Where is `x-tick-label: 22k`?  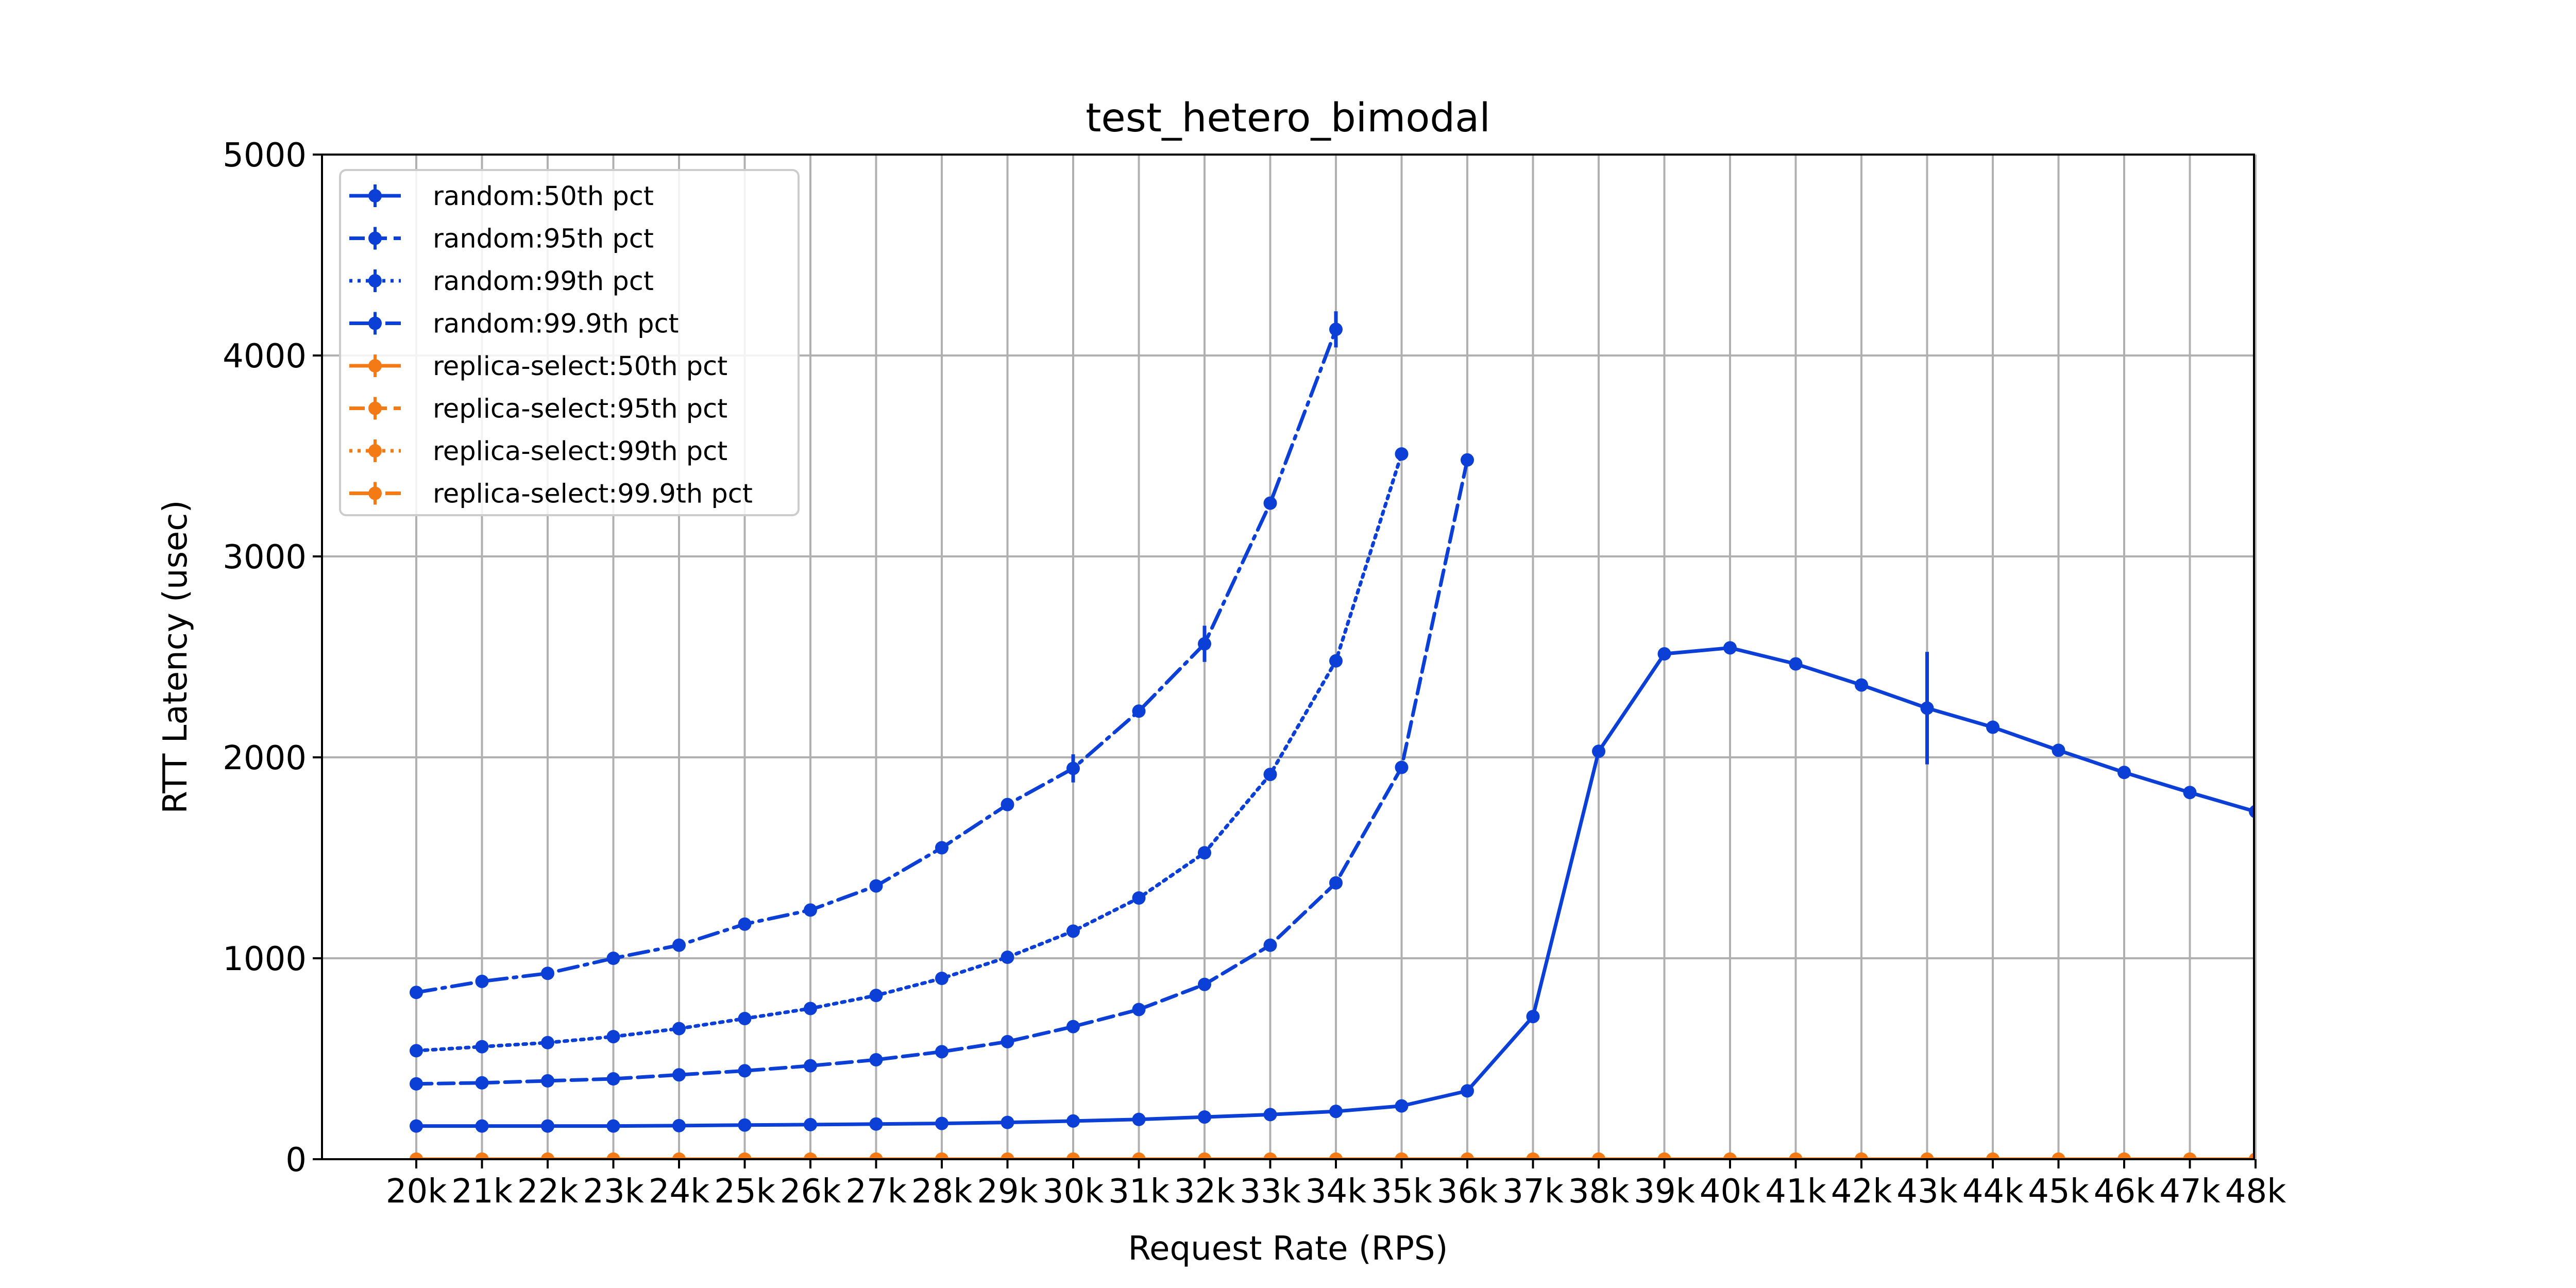 x-tick-label: 22k is located at coordinates (548, 1192).